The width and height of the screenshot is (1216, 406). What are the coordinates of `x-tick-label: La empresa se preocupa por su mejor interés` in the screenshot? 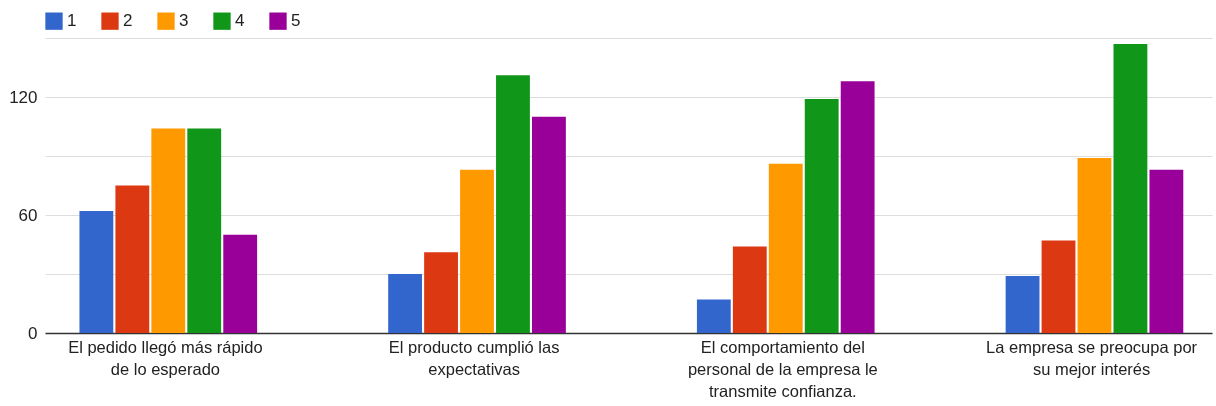 It's located at (1092, 357).